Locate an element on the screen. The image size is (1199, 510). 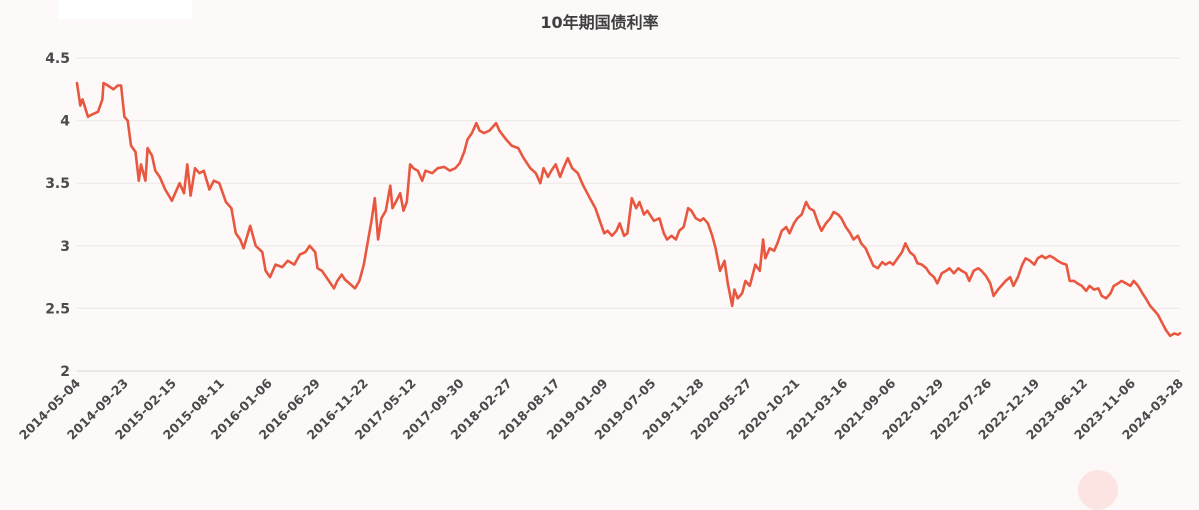
y-axis: 4.5 4 3.5 3 2.5 2 is located at coordinates (57, 215).